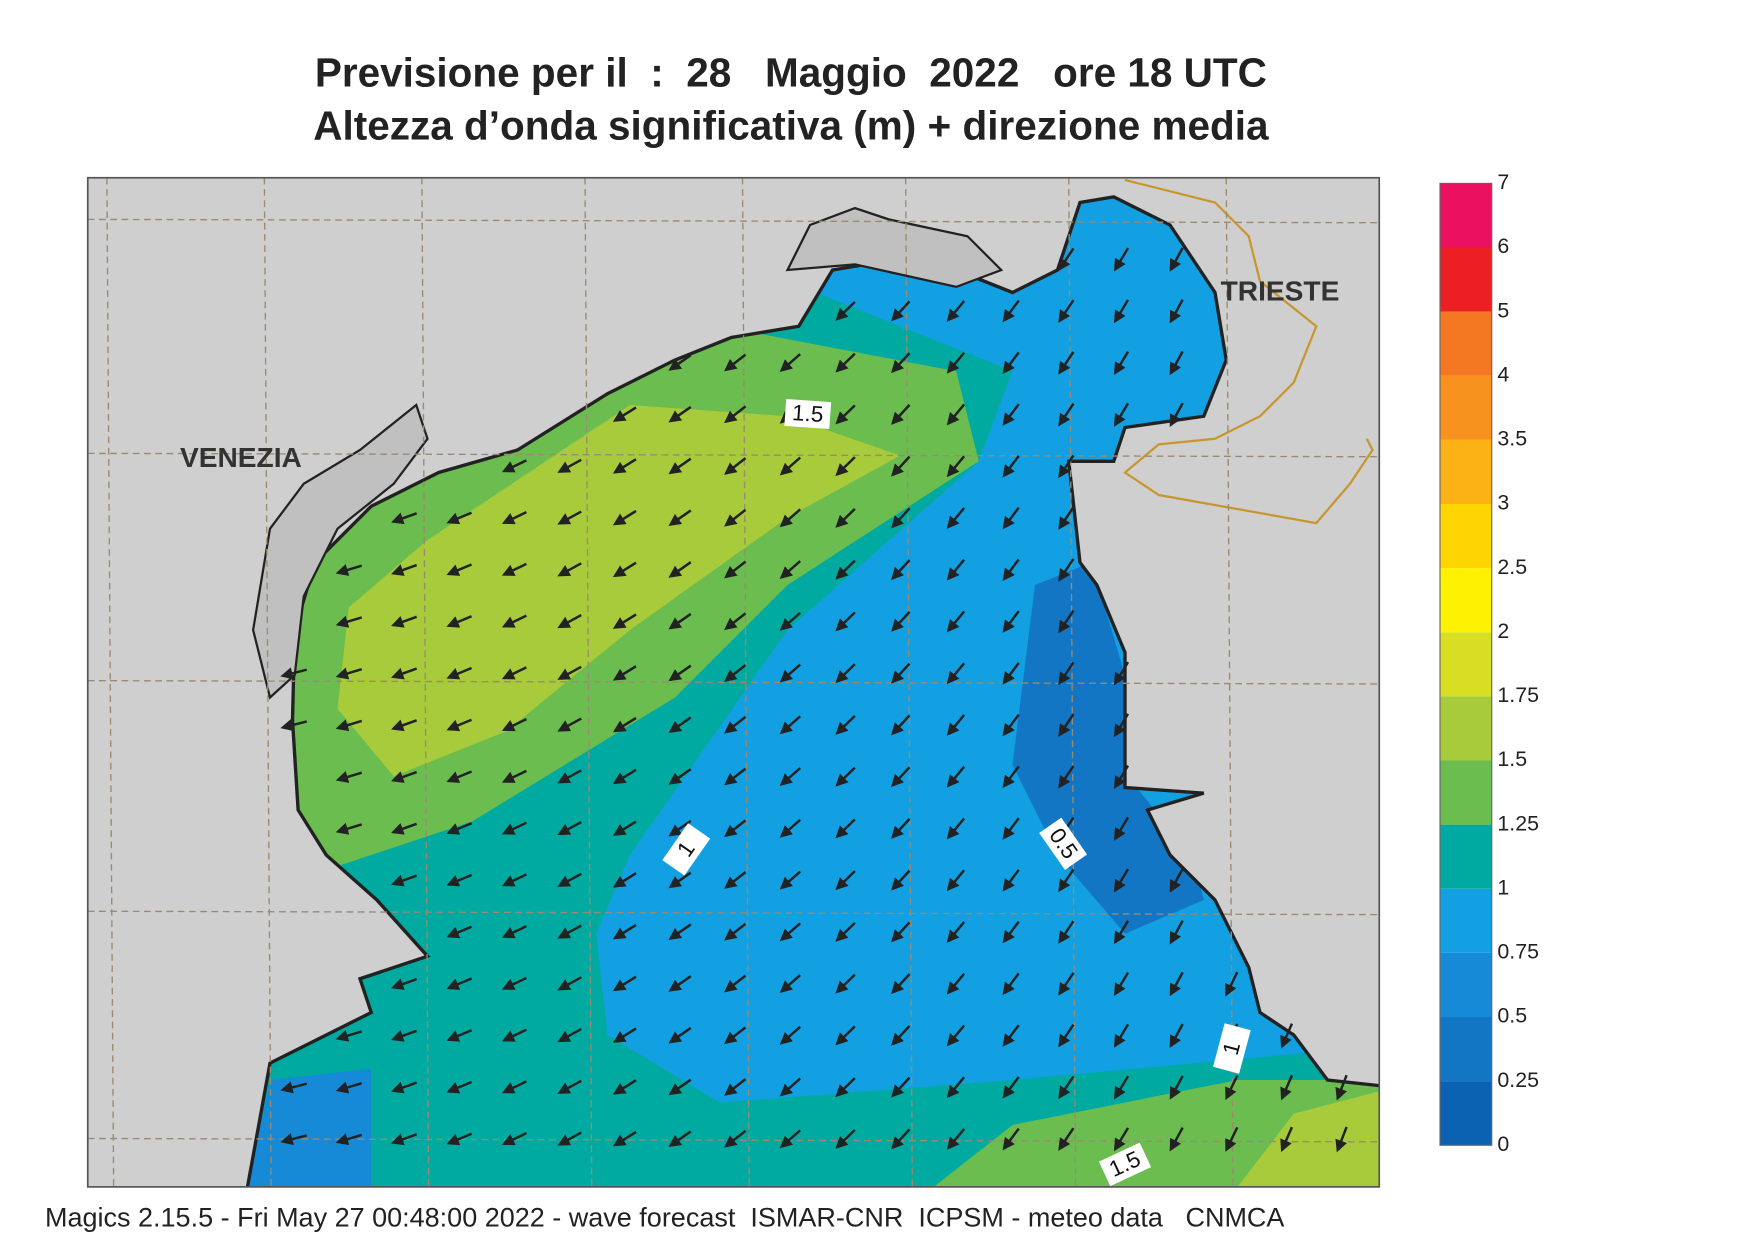 The height and width of the screenshot is (1242, 1755). What do you see at coordinates (1518, 823) in the screenshot?
I see `colorbar-label: 1.25` at bounding box center [1518, 823].